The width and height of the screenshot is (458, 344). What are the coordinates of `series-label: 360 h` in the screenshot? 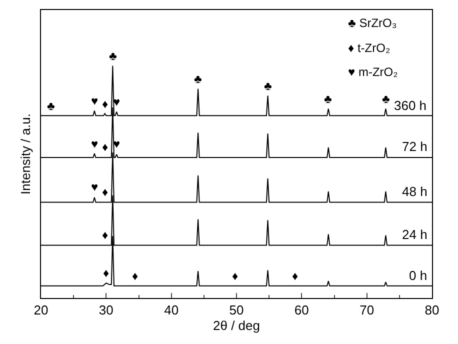 It's located at (410, 105).